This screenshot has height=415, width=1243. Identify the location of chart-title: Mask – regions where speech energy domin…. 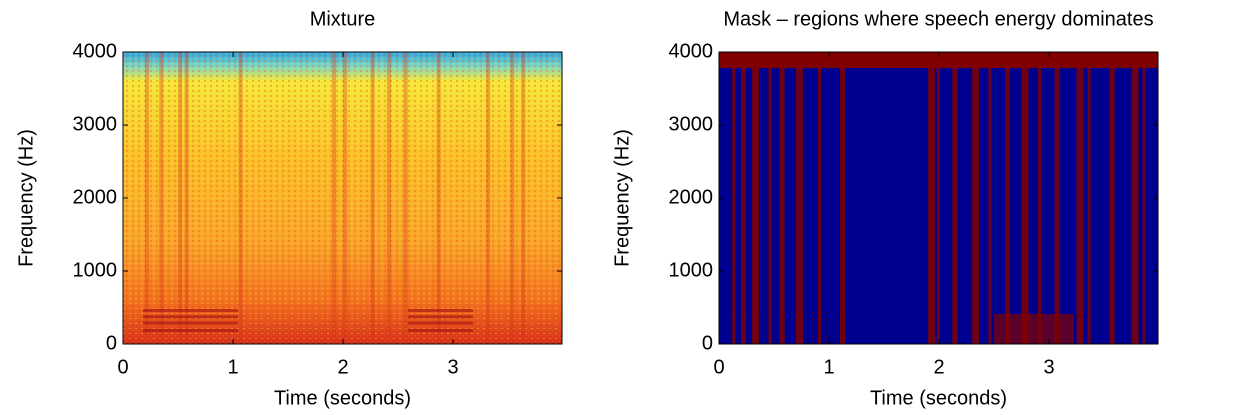
(938, 19).